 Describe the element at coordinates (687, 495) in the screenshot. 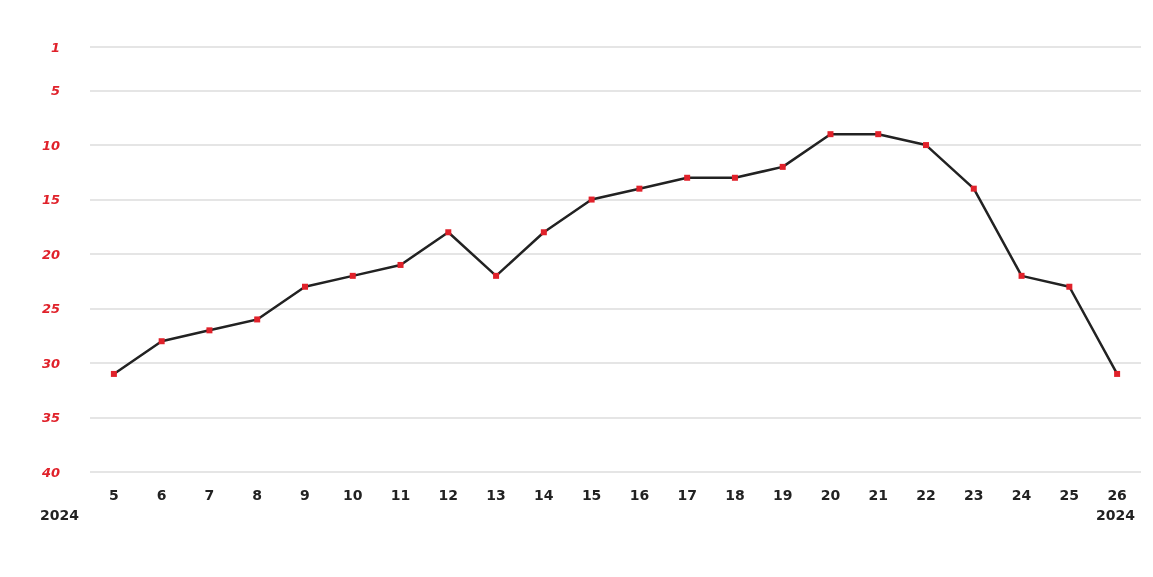

I see `x-tick-label: 17` at that location.